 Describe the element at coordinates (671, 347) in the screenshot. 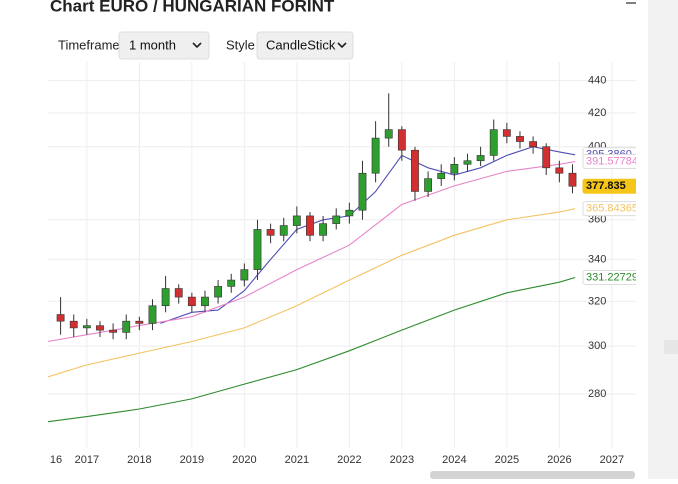

I see `side-widget` at that location.